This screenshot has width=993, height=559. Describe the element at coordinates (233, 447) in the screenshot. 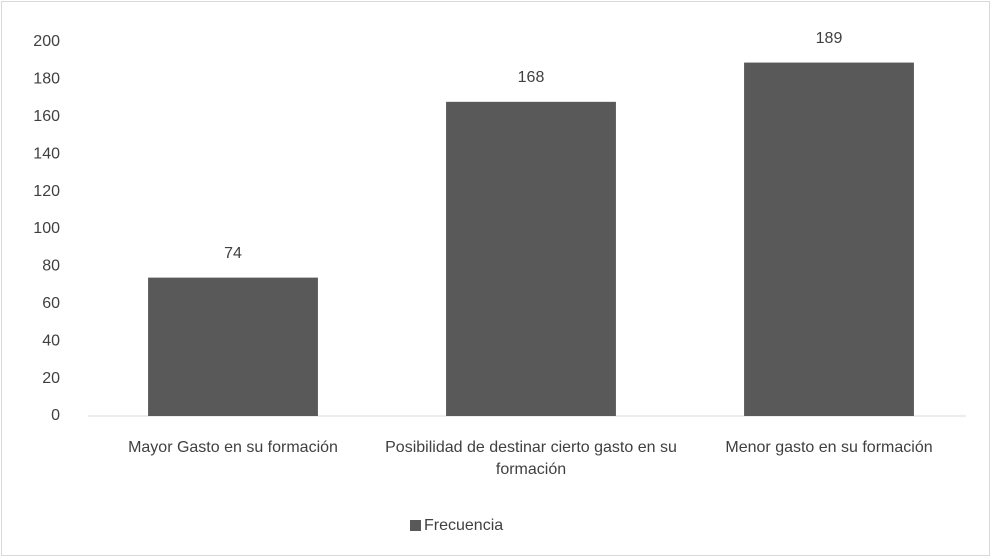

I see `x-tick-label: Mayor Gasto en su formación` at that location.